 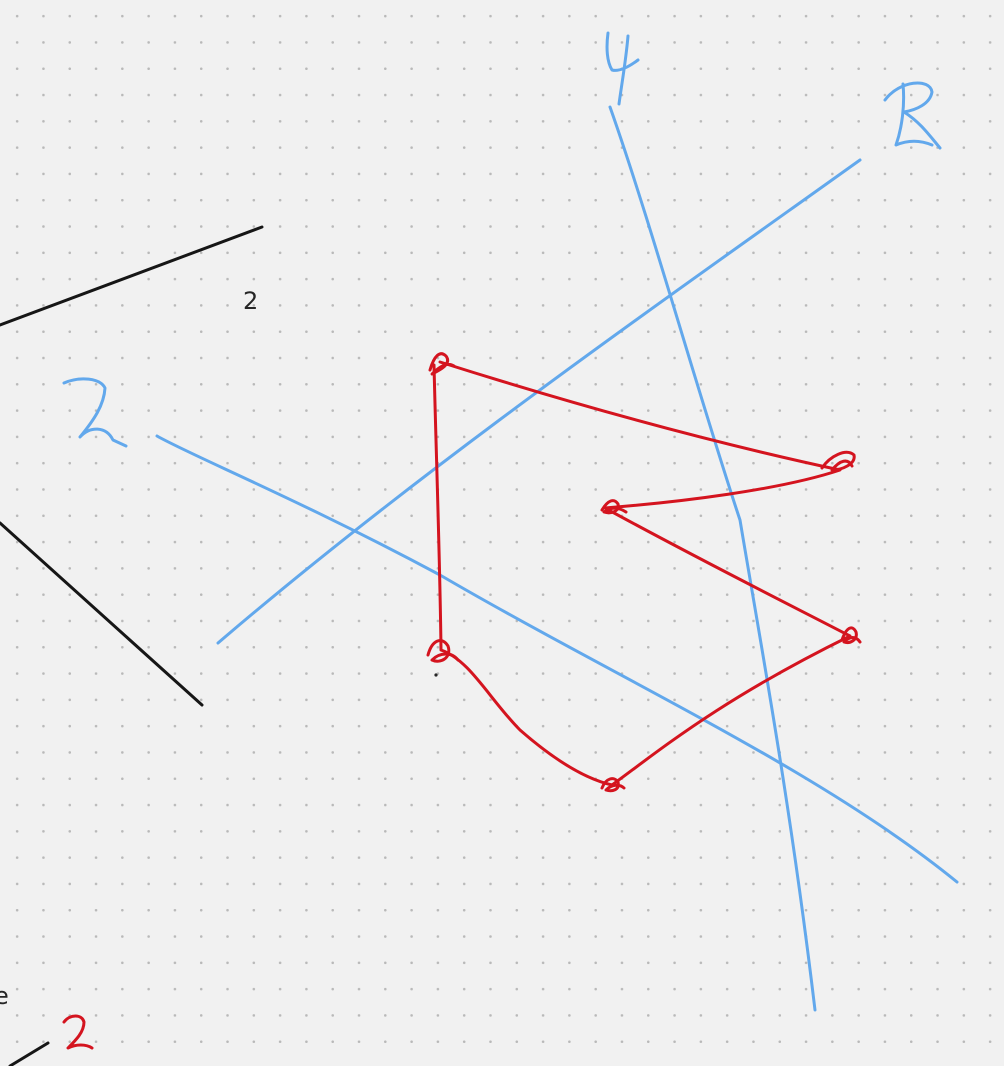 I want to click on typed-partial-word: e, so click(x=4, y=996).